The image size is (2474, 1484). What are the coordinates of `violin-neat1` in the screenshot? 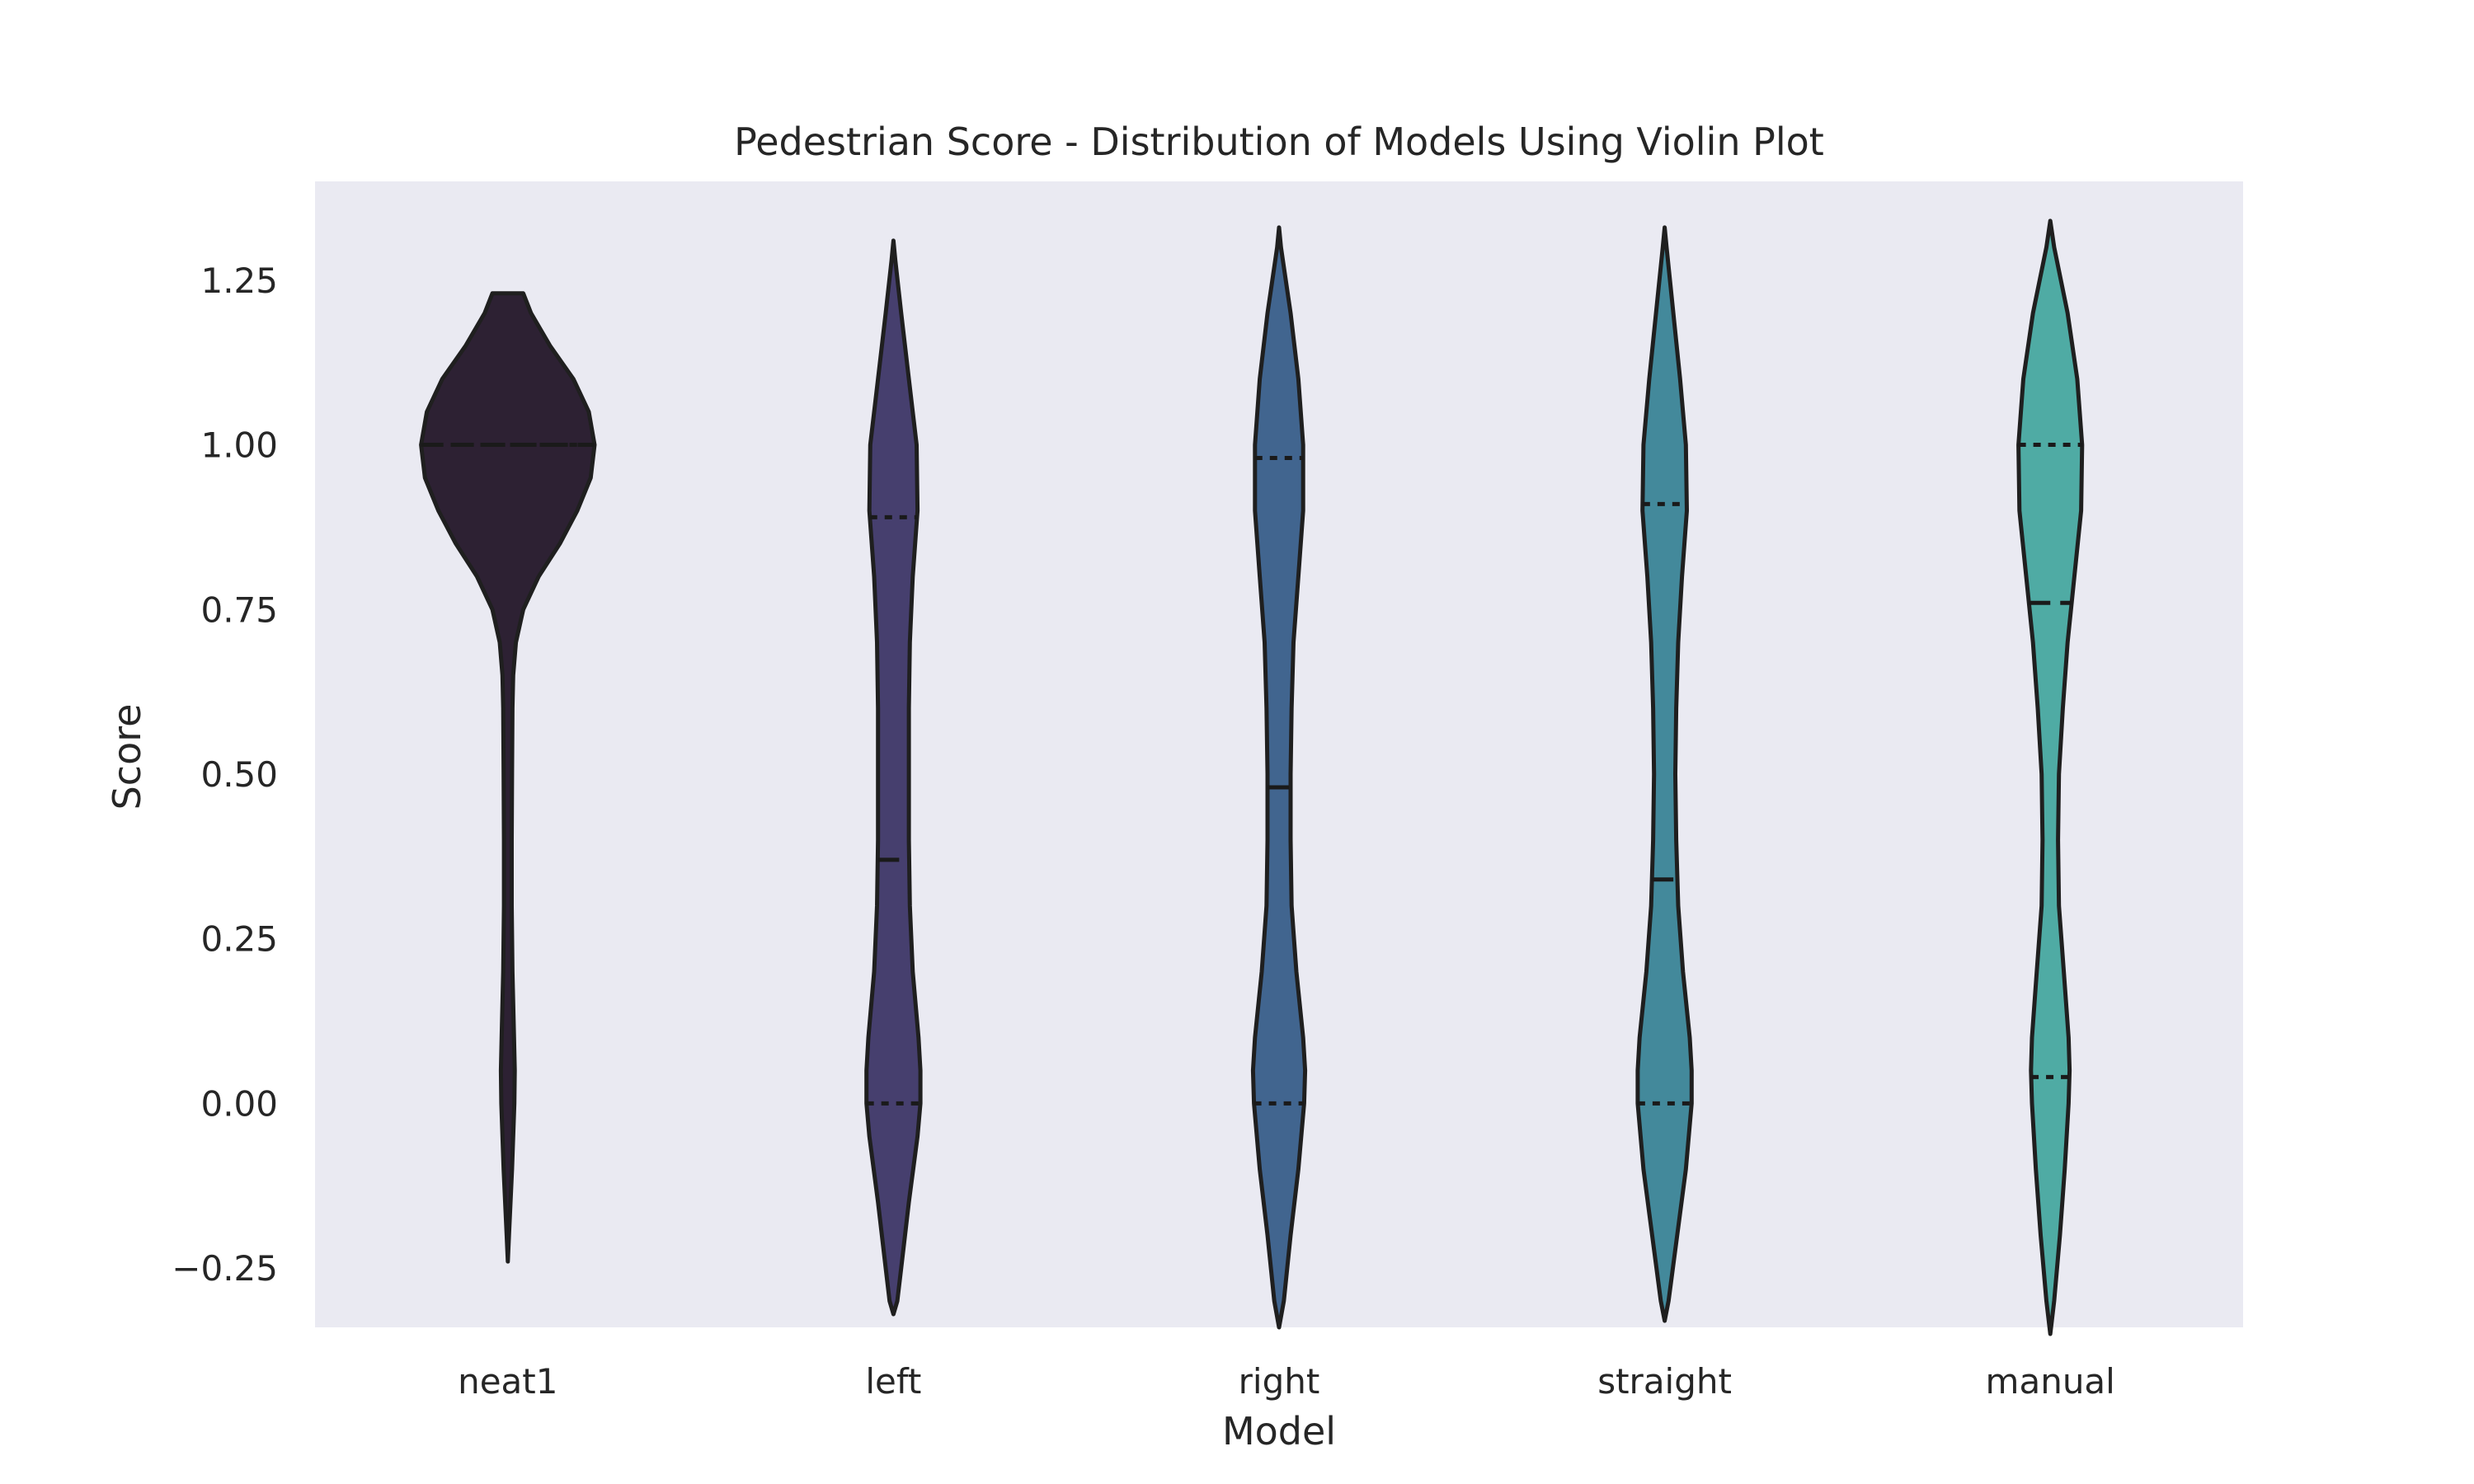 It's located at (508, 777).